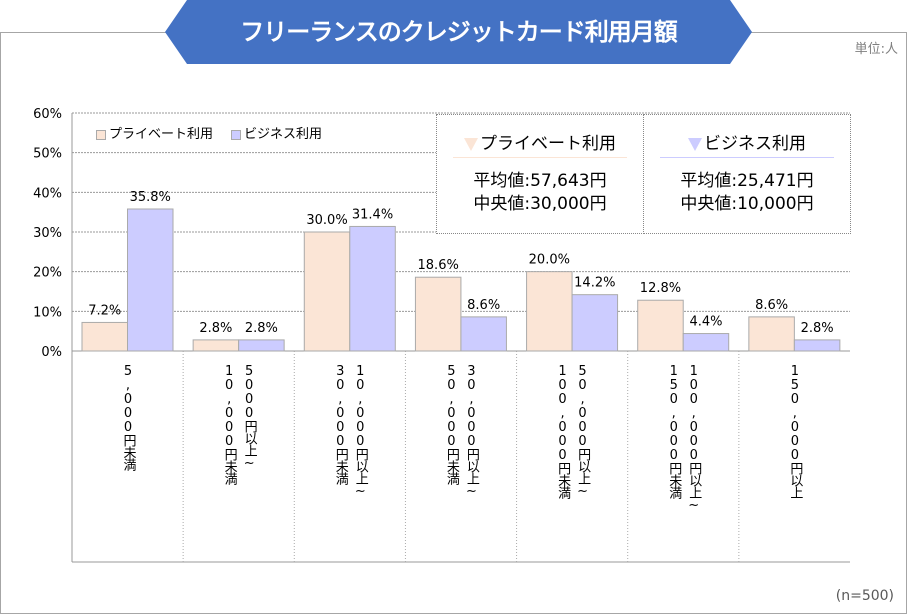  Describe the element at coordinates (594, 283) in the screenshot. I see `data-label: 14.2%` at that location.